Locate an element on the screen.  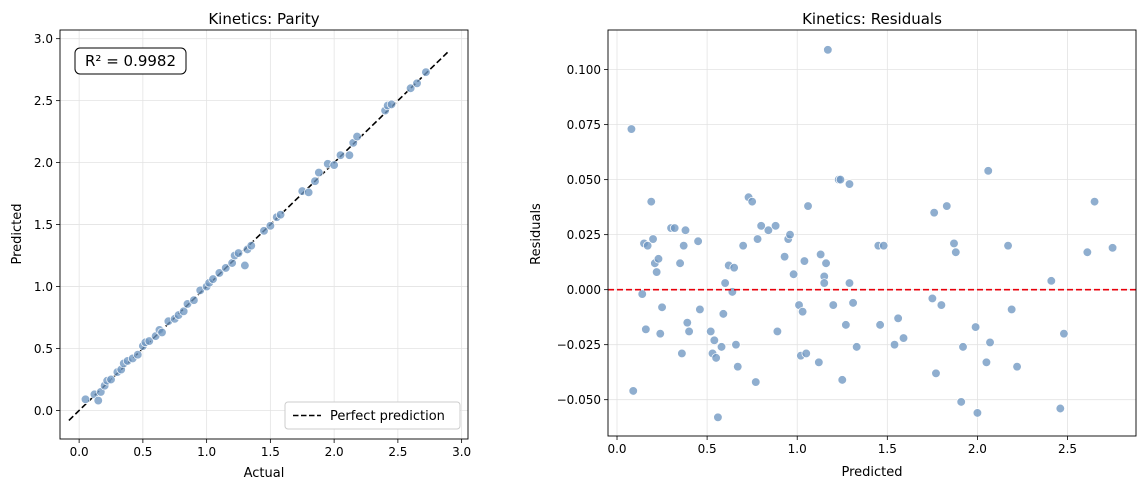
r-squared-annotation: R² = 0.9982 is located at coordinates (130, 61).